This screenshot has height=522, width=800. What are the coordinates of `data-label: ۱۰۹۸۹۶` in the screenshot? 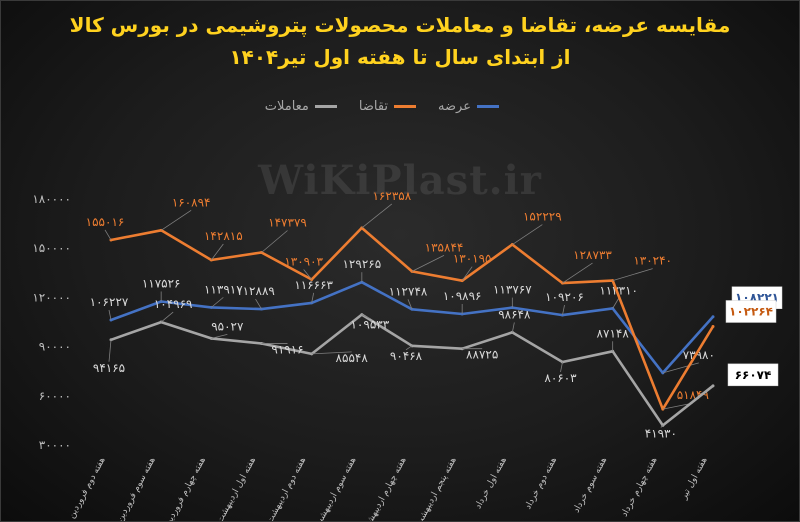 It's located at (462, 296).